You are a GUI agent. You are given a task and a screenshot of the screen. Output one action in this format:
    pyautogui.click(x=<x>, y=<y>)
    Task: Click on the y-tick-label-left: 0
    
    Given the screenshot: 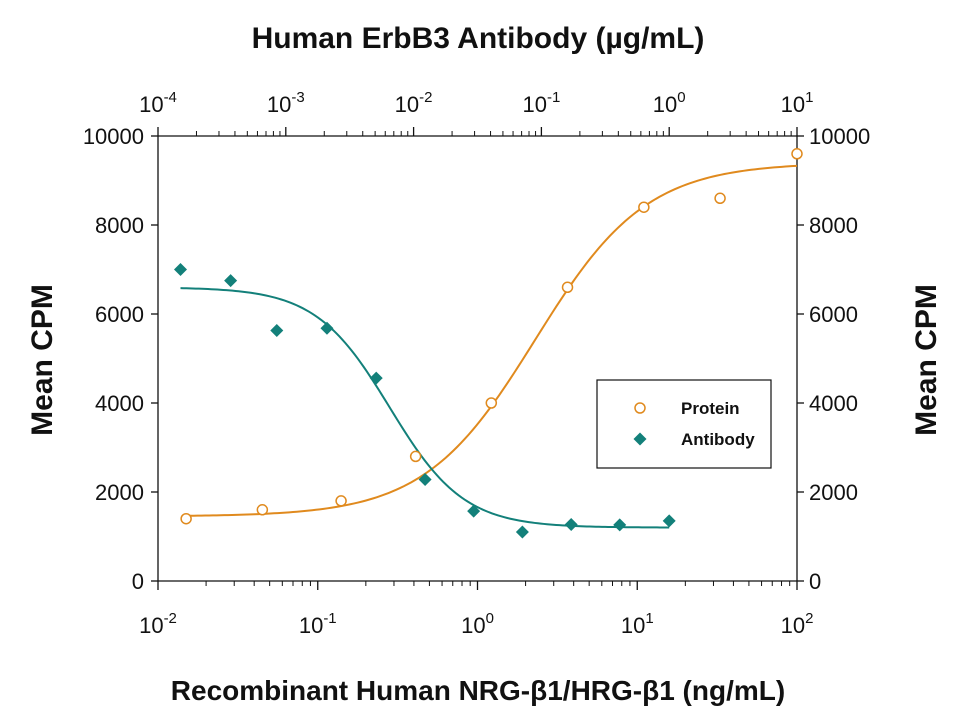 What is the action you would take?
    pyautogui.click(x=138, y=581)
    